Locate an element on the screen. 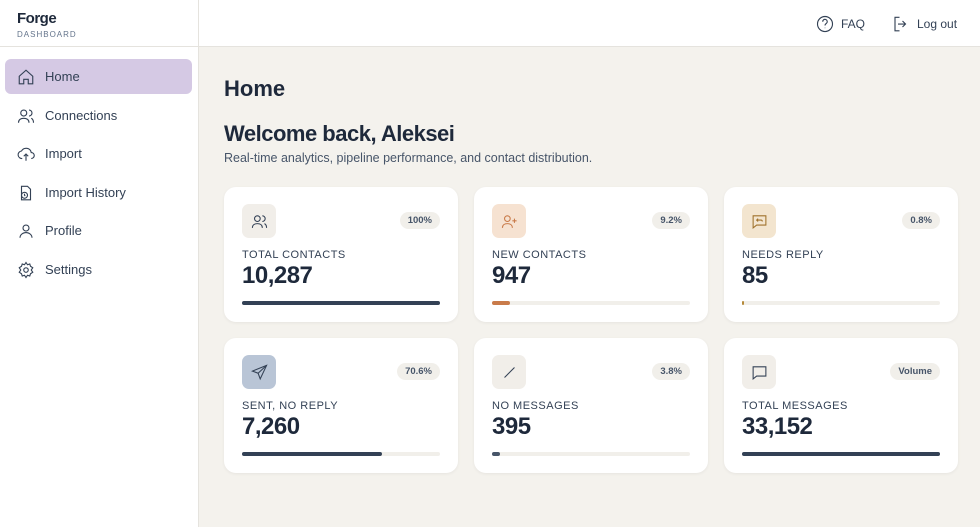  nav-label: Profile is located at coordinates (63, 230).